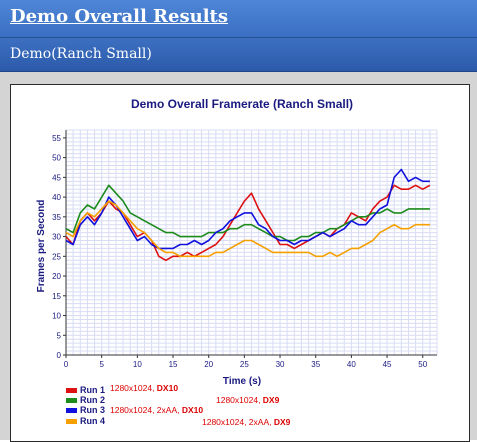 This screenshot has height=442, width=477. Describe the element at coordinates (41, 246) in the screenshot. I see `y-axis-title: Frames per Second` at that location.